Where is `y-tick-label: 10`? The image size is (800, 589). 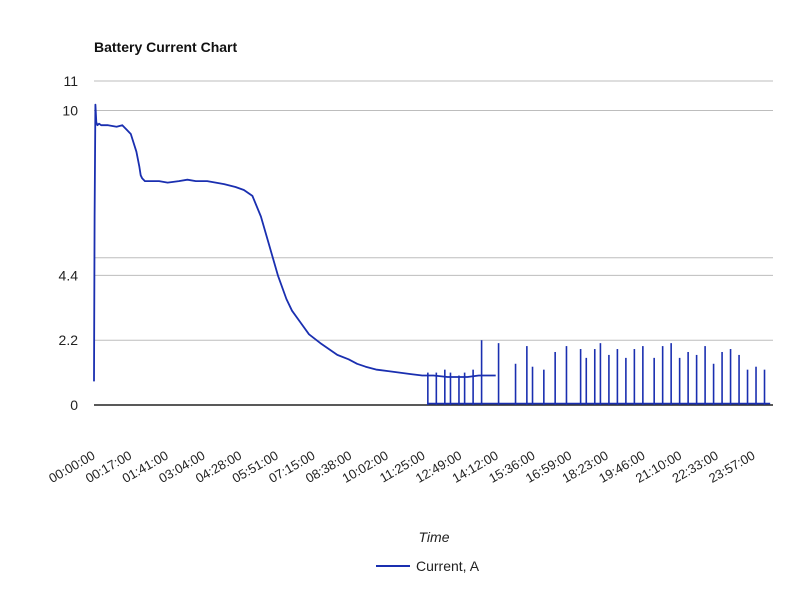 y-tick-label: 10 is located at coordinates (70, 110).